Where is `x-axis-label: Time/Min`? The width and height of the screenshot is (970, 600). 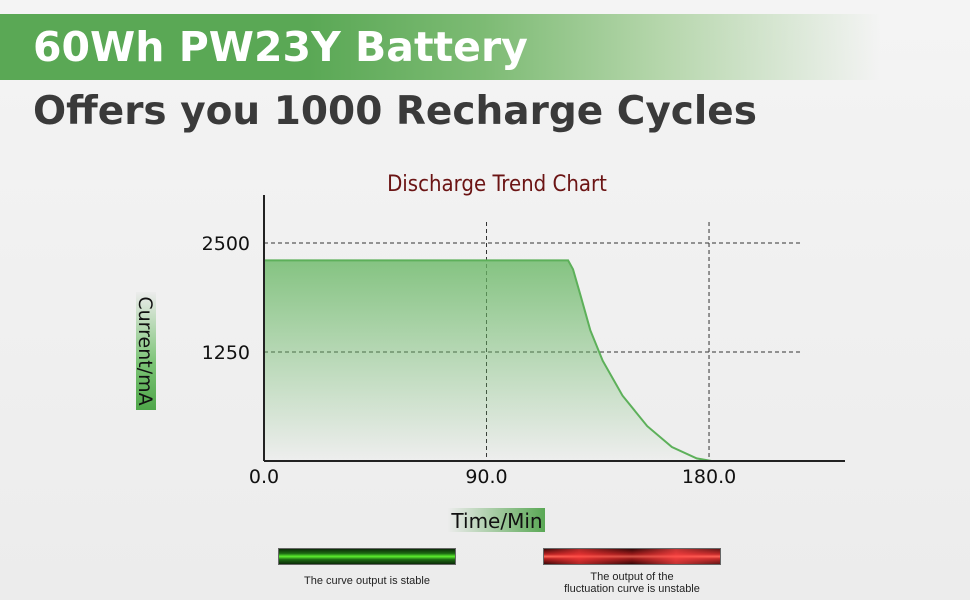 x-axis-label: Time/Min is located at coordinates (496, 521).